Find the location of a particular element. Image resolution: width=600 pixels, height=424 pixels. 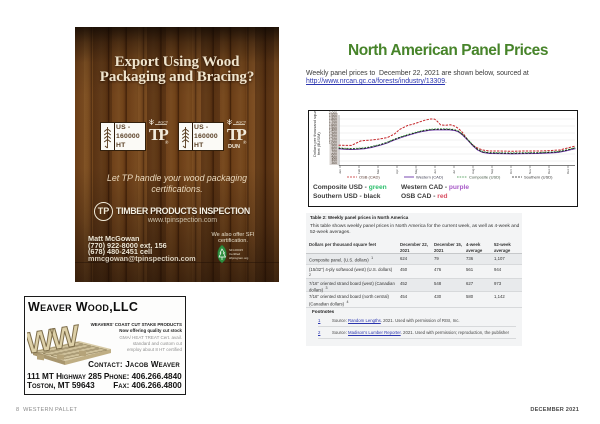

svg-text: Composite (USD) is located at coordinates (485, 177).